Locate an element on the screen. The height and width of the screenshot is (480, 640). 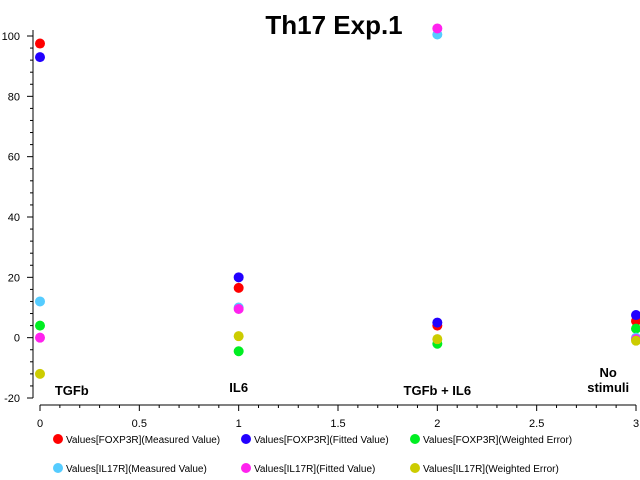
annotation-tgfb: TGFb is located at coordinates (72, 390).